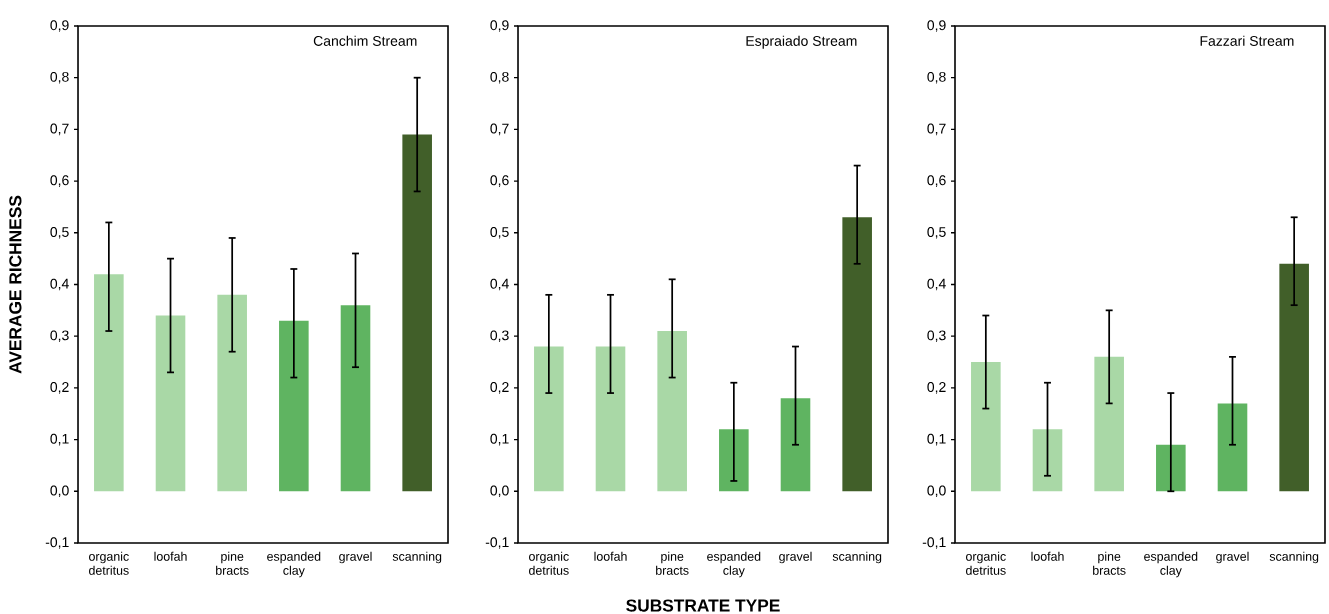  I want to click on text: Canchim Stream, so click(365, 40).